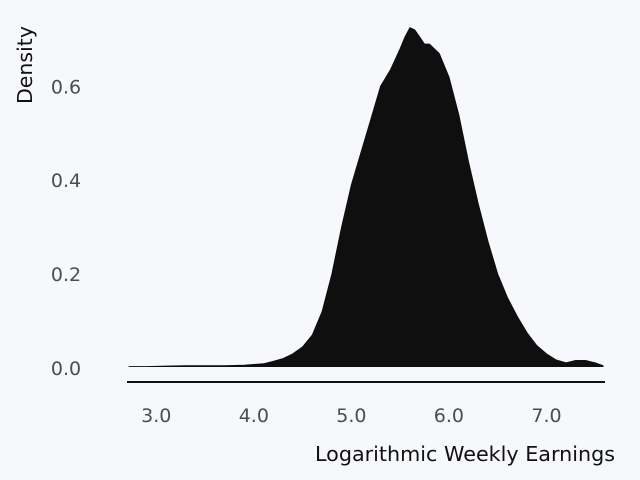 The width and height of the screenshot is (640, 480). Describe the element at coordinates (66, 181) in the screenshot. I see `y-tick-label: 0.4` at that location.